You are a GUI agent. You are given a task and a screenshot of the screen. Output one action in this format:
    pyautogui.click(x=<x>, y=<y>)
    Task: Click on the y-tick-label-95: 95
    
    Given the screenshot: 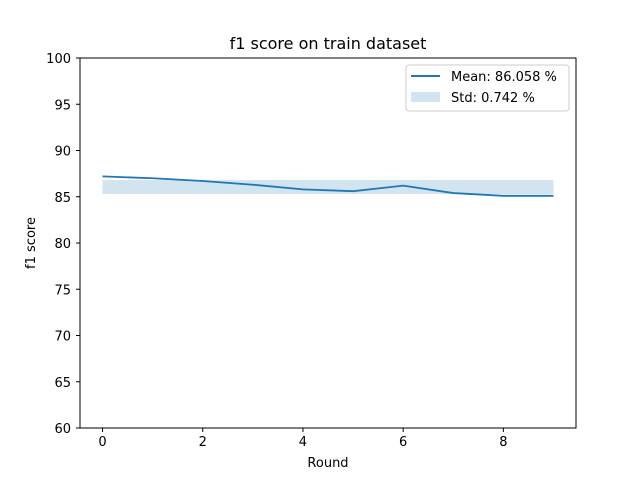 What is the action you would take?
    pyautogui.click(x=62, y=105)
    